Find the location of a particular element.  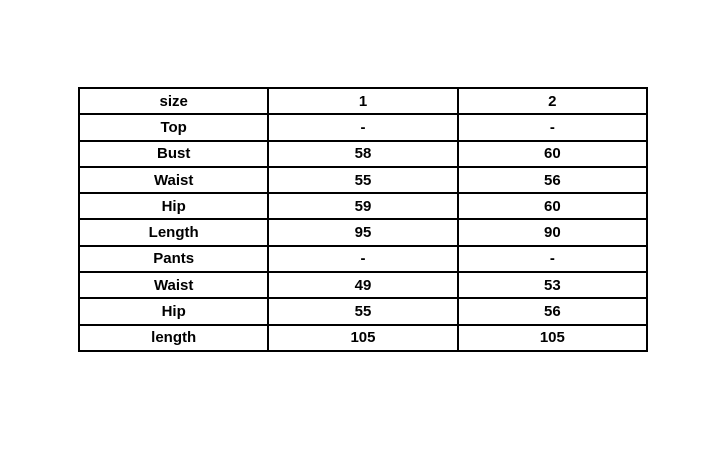

table-row: Hip 55 56 is located at coordinates (363, 311).